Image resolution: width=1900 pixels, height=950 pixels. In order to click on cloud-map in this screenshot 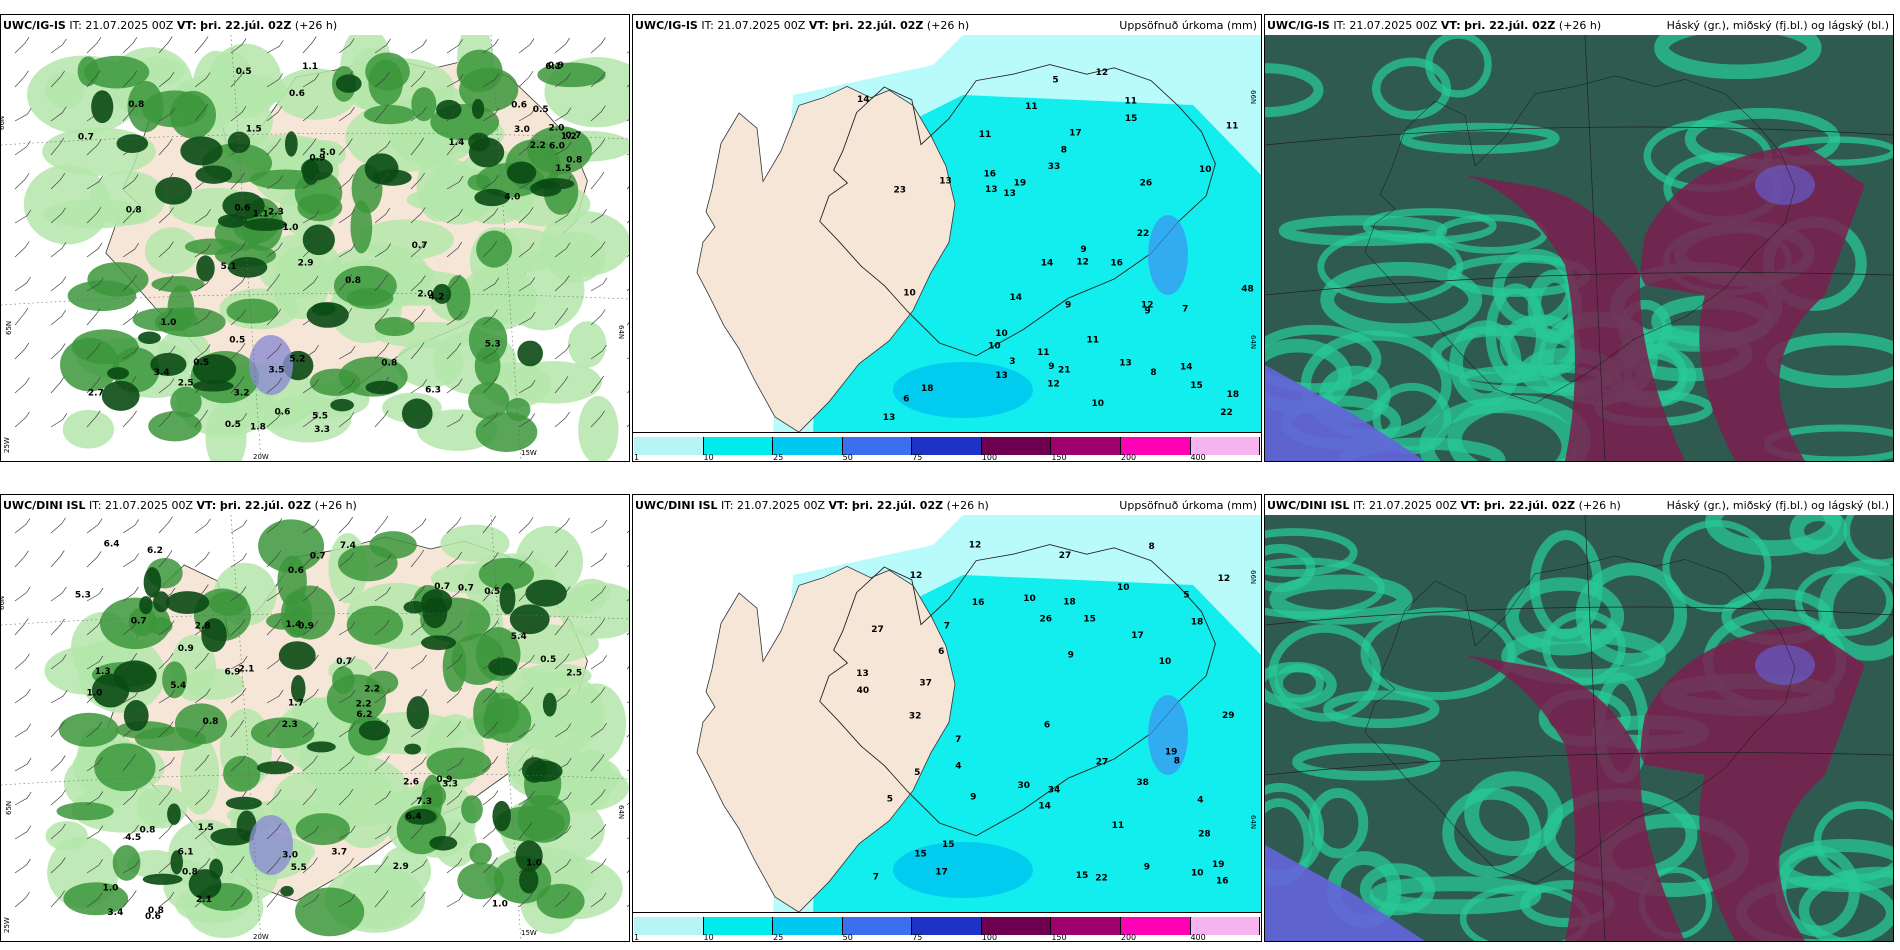, I will do `click(1579, 248)`.